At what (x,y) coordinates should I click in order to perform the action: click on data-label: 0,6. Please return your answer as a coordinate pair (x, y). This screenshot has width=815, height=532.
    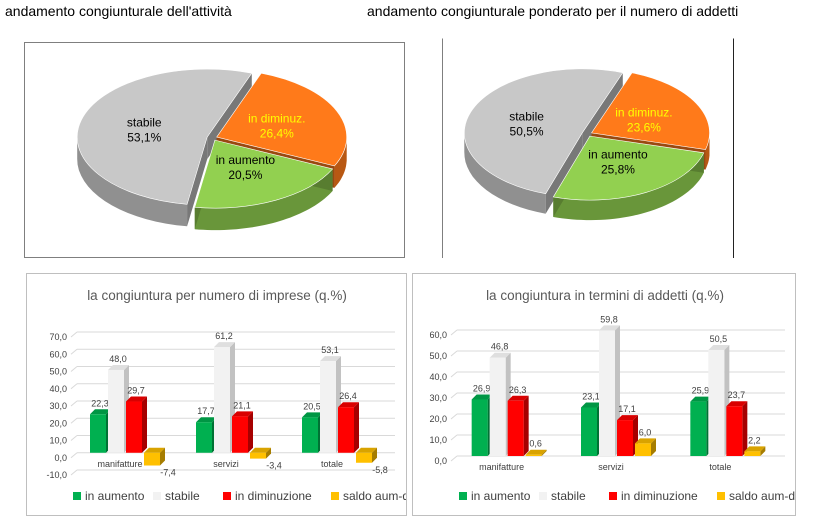
    Looking at the image, I should click on (535, 444).